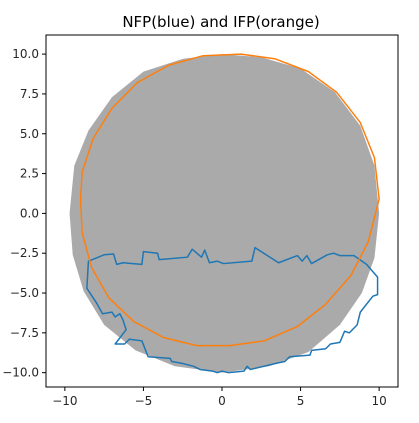 Image resolution: width=419 pixels, height=423 pixels. Describe the element at coordinates (24, 293) in the screenshot. I see `y-tick-label: −5.0` at that location.